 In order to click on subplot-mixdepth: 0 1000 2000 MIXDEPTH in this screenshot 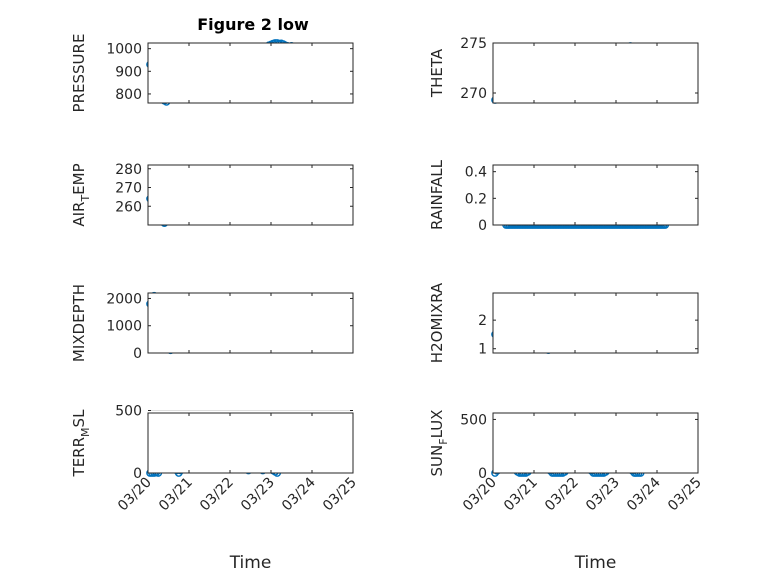, I will do `click(212, 323)`.